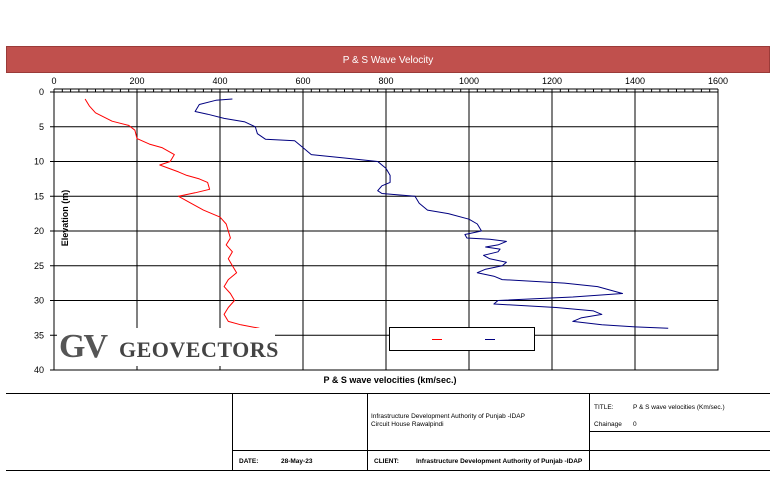 The width and height of the screenshot is (783, 502). What do you see at coordinates (490, 339) in the screenshot?
I see `legend-swatch-p-wave` at bounding box center [490, 339].